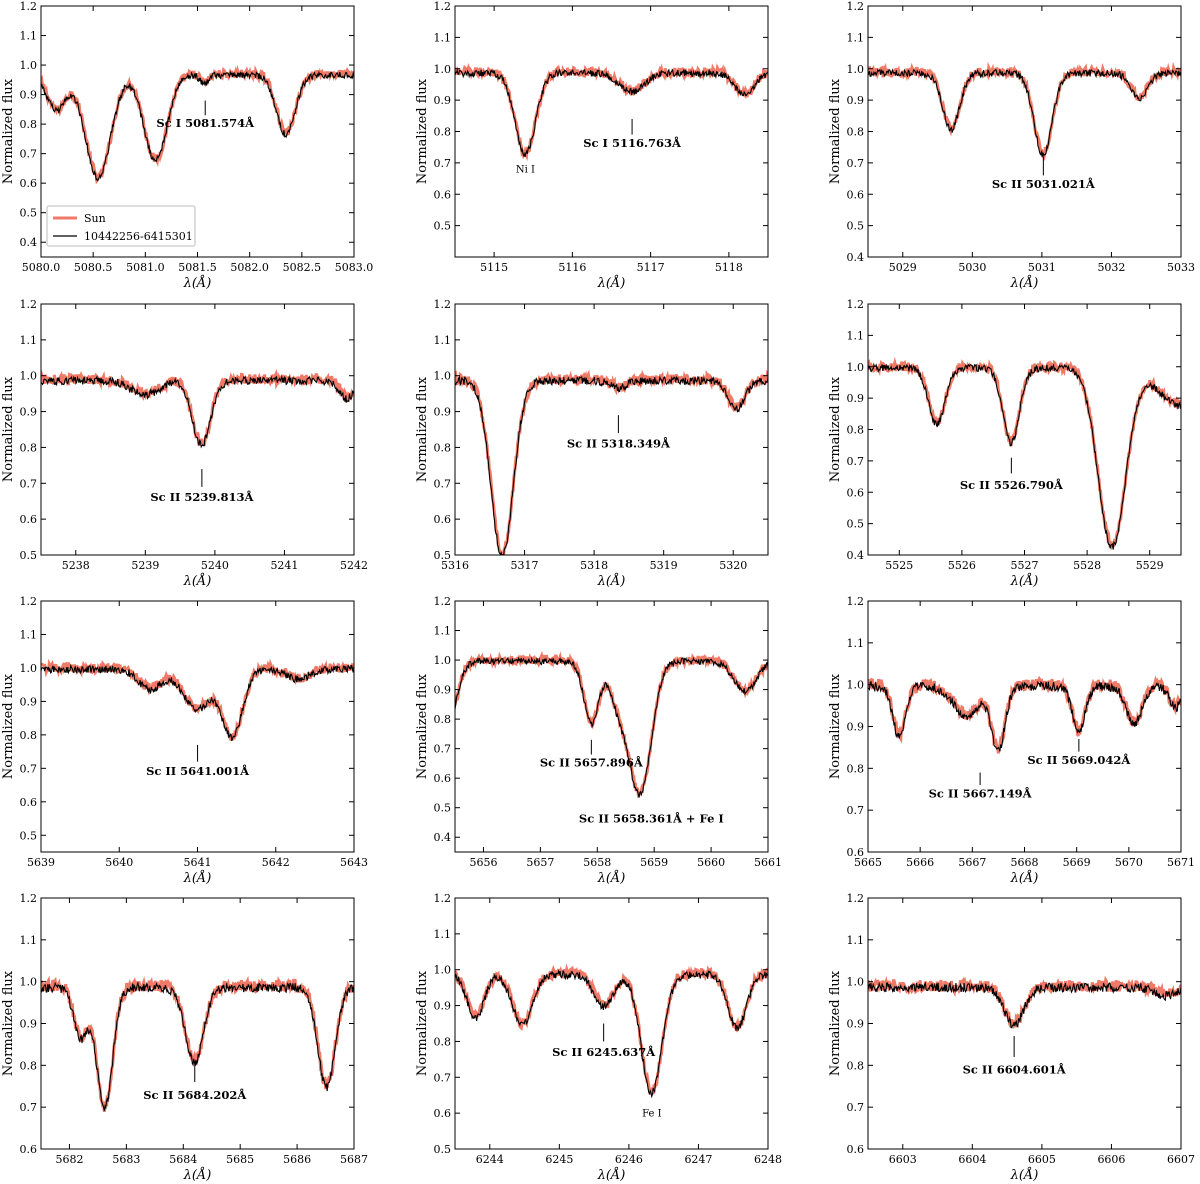 This screenshot has height=1184, width=1200. Describe the element at coordinates (972, 267) in the screenshot. I see `x-tick-label: 5030` at that location.